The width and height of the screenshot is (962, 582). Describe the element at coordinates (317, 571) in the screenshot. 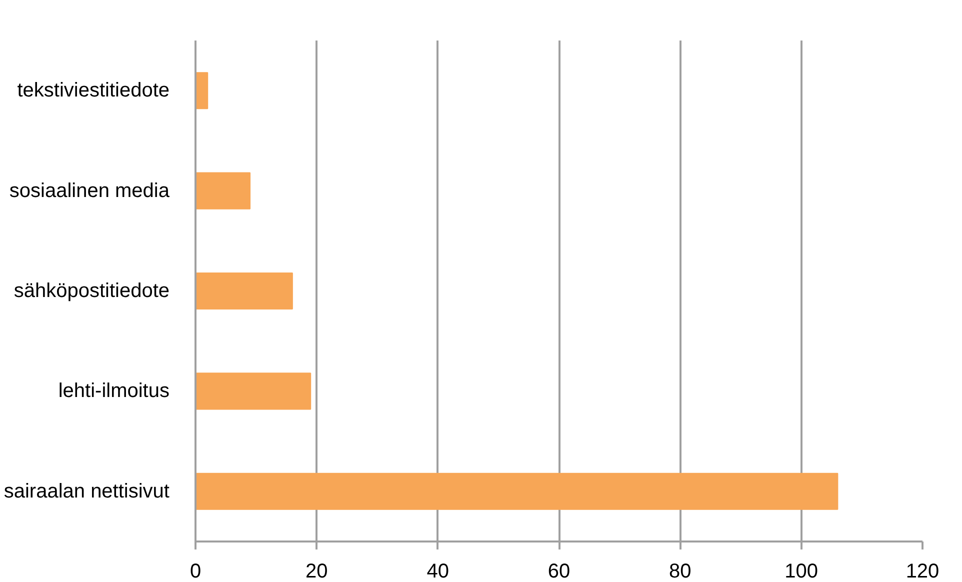

I see `x-tick-label: 20` at that location.